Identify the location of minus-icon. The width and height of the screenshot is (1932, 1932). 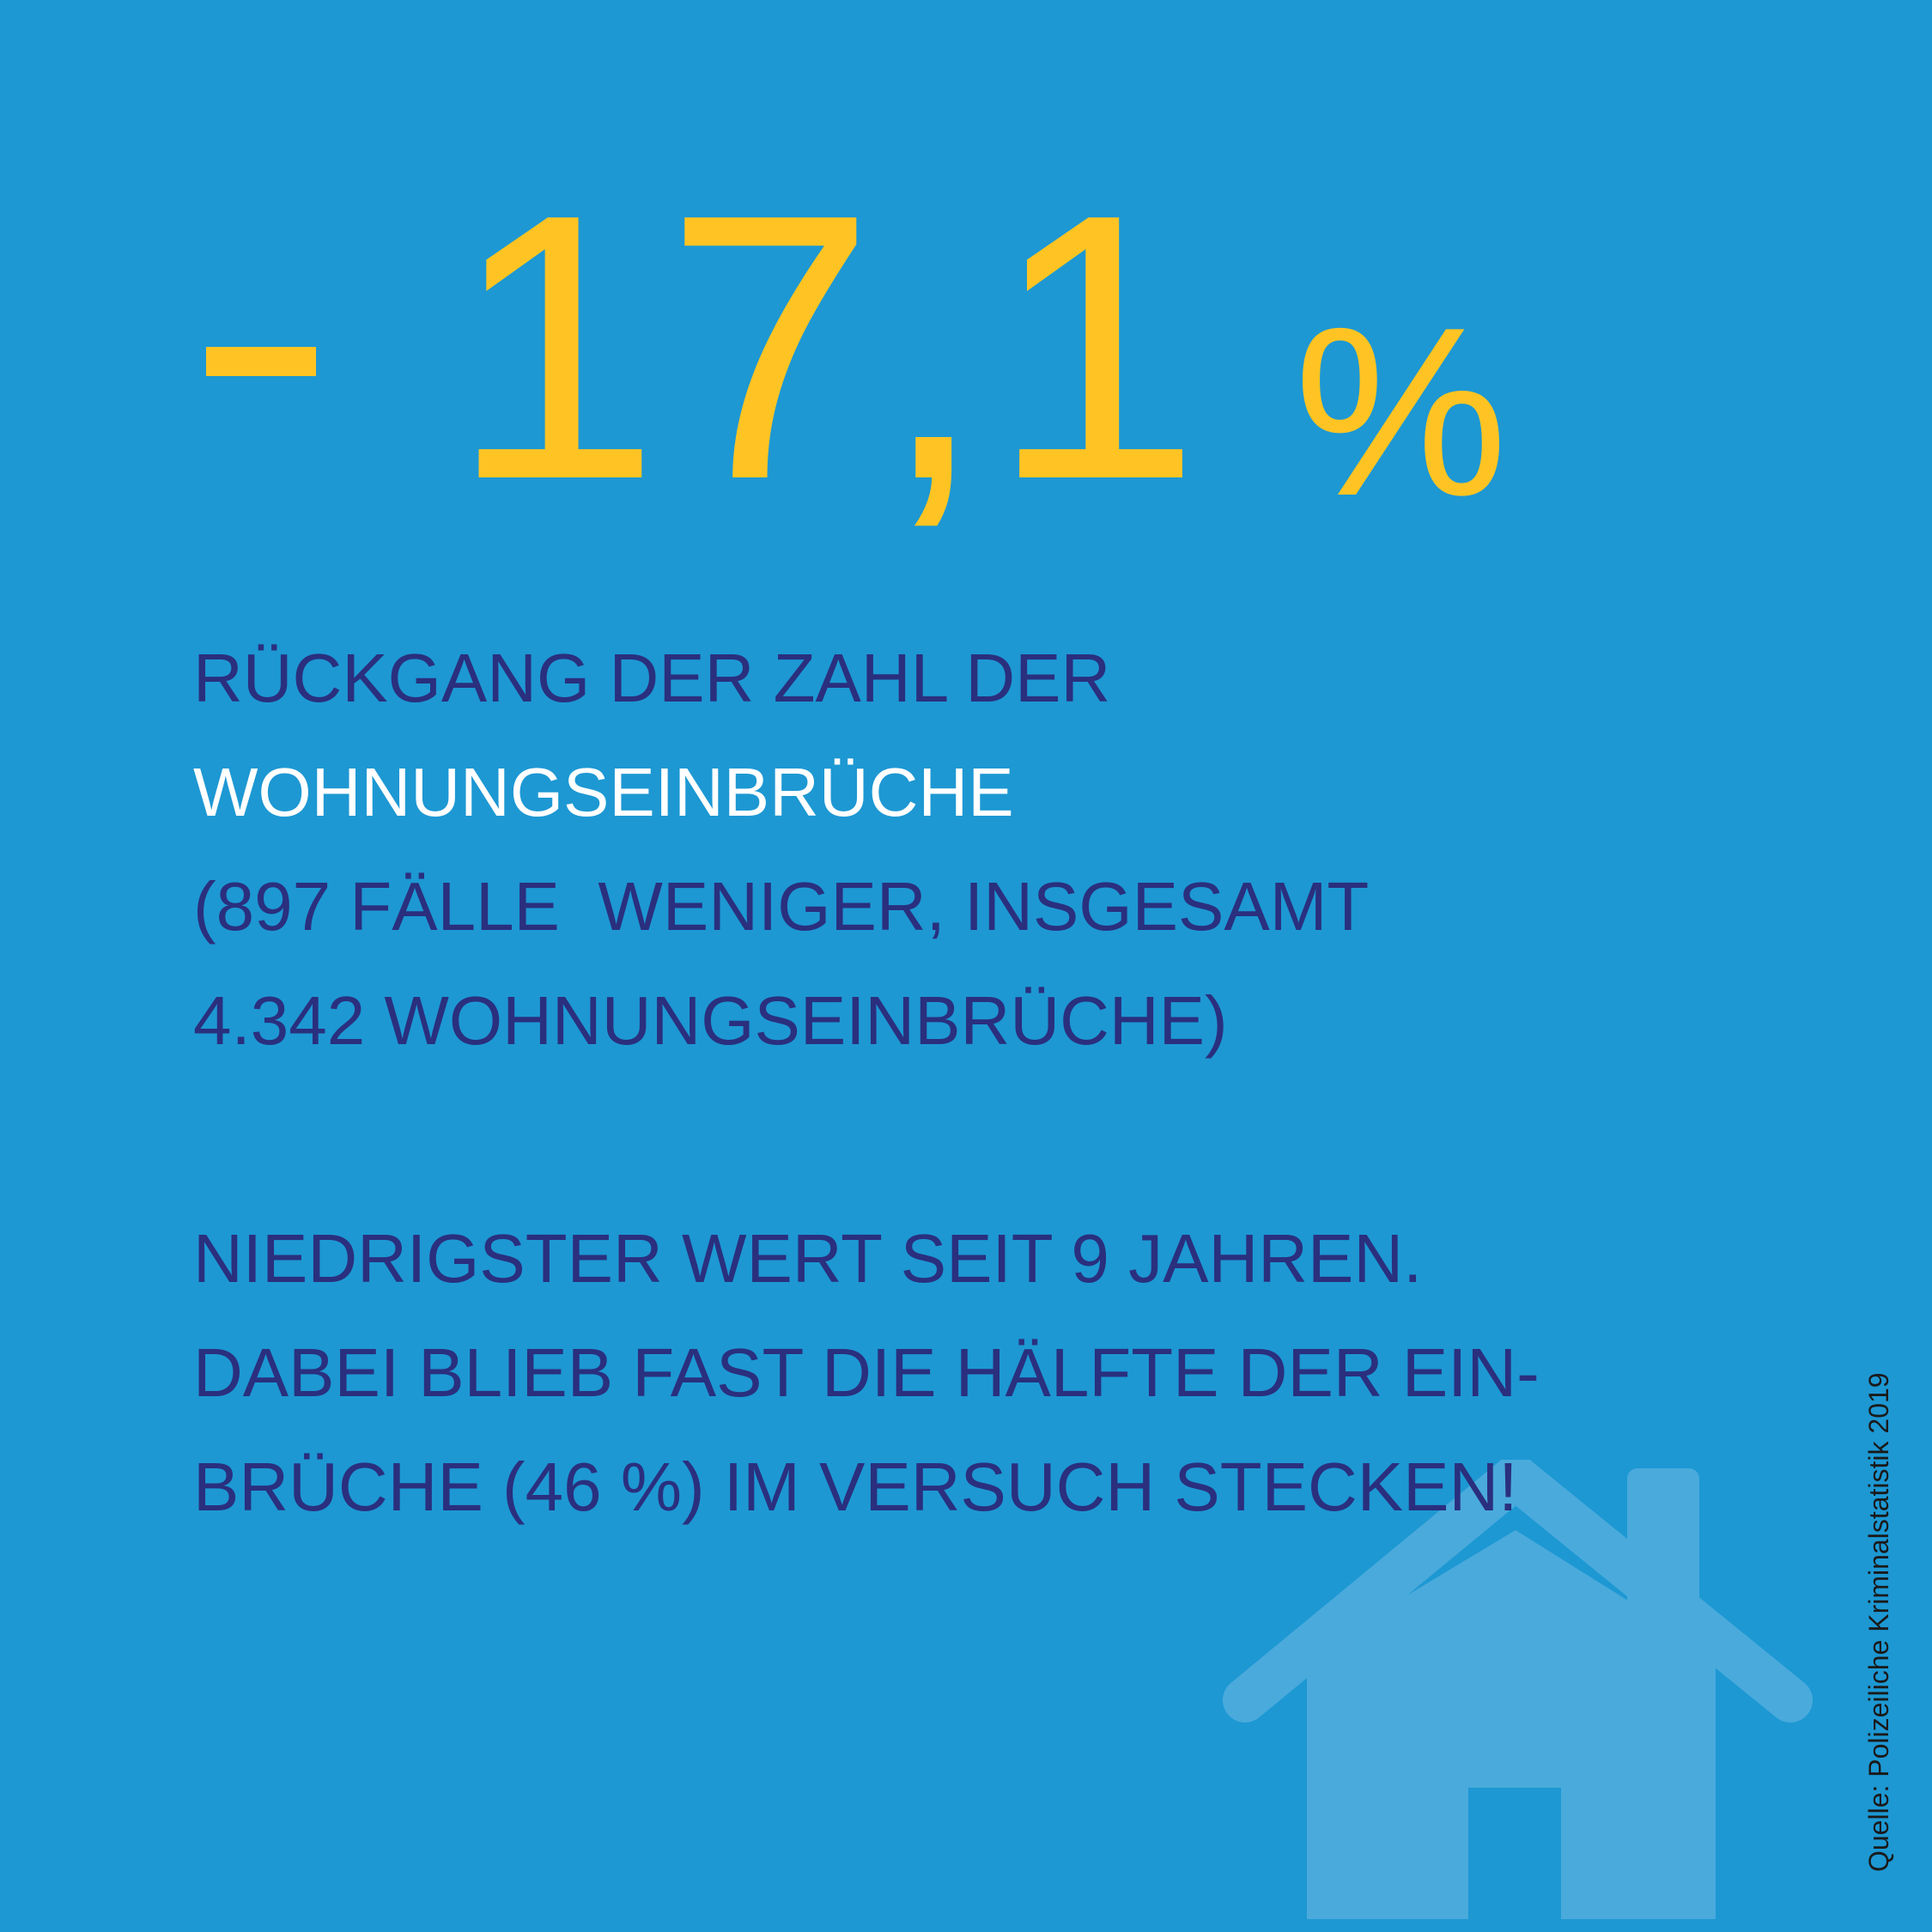
(261, 361).